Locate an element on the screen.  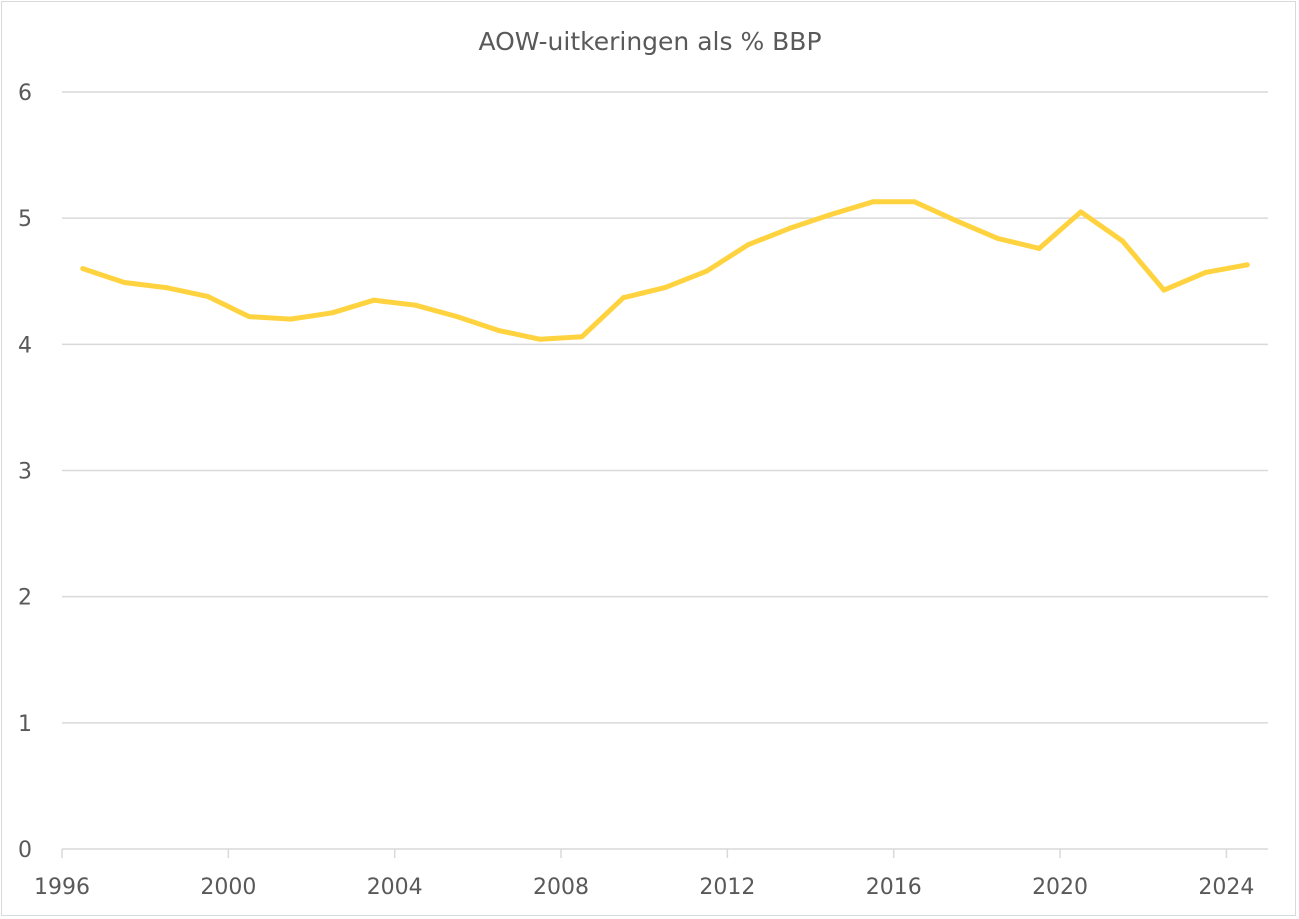
y-tick-label: 5 is located at coordinates (25, 219).